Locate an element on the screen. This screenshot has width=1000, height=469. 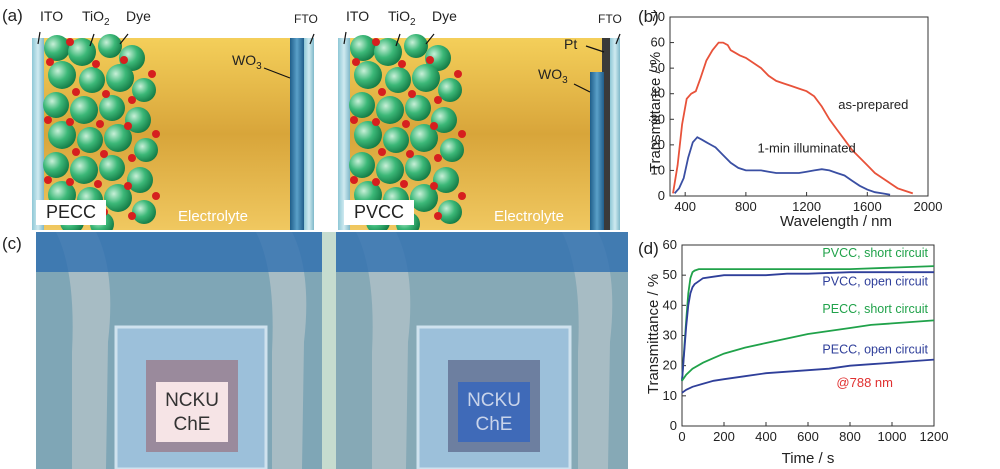
chart-b-ytick-label-4: 40 is located at coordinates (658, 93).